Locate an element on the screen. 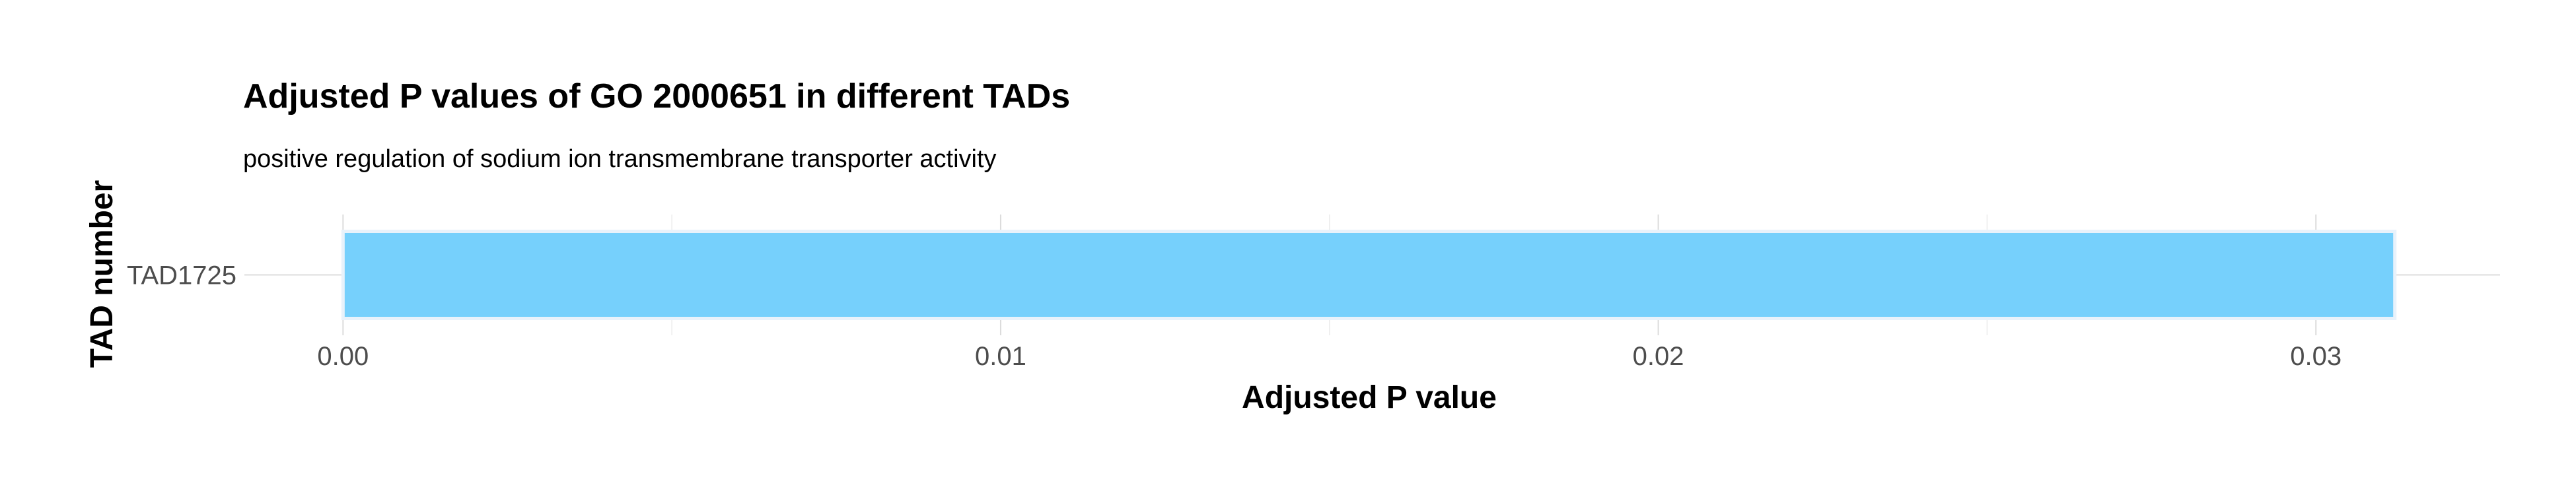  x-axis-title: Adjusted P value is located at coordinates (1370, 397).